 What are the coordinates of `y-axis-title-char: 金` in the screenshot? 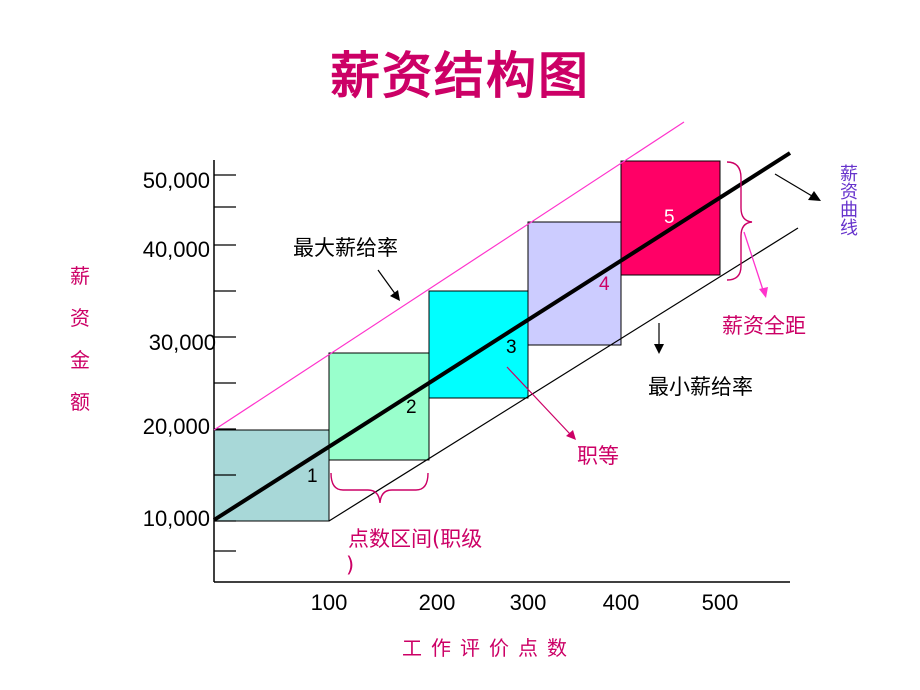 It's located at (80, 360).